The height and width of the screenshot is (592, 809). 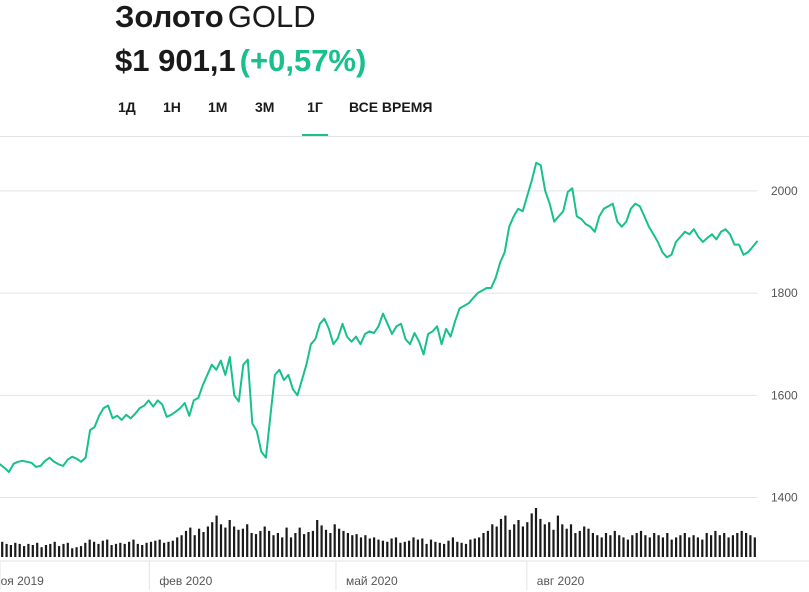 I want to click on volume-bars, so click(x=378, y=532).